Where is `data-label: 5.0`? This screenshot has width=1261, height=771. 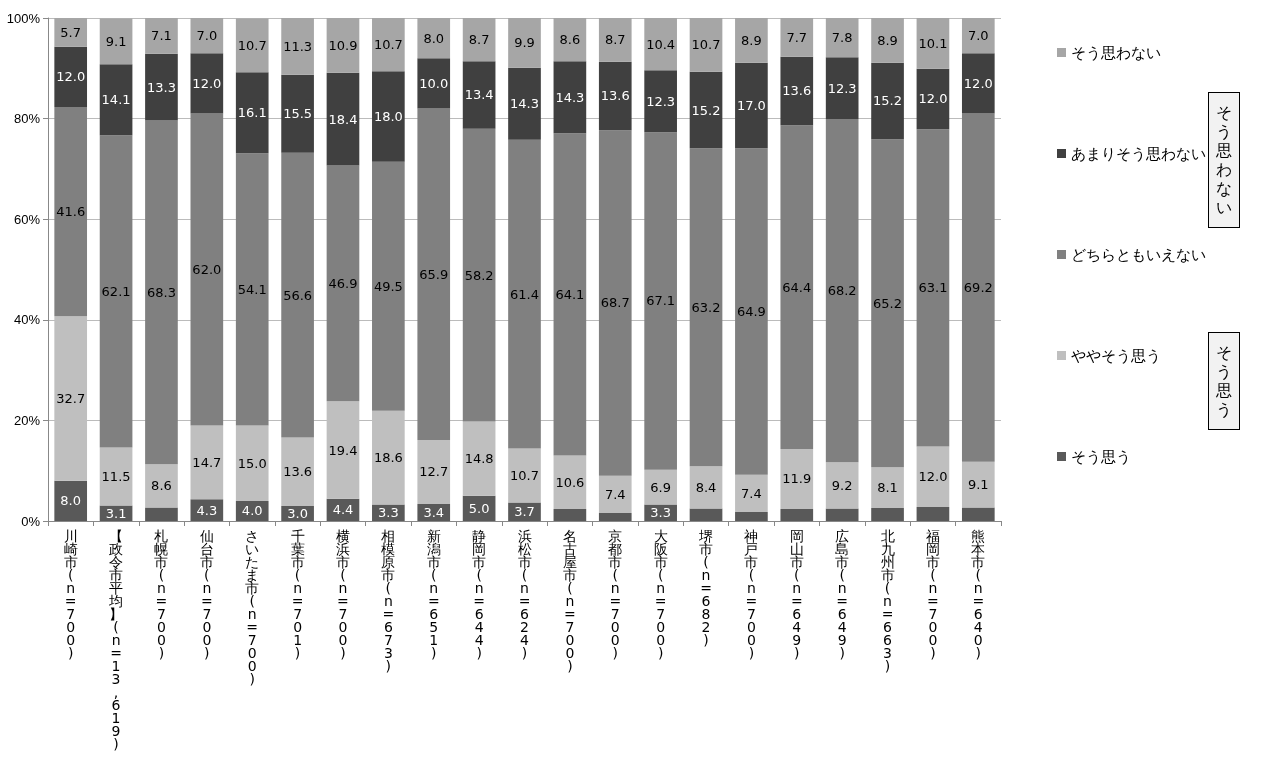
data-label: 5.0 is located at coordinates (479, 508).